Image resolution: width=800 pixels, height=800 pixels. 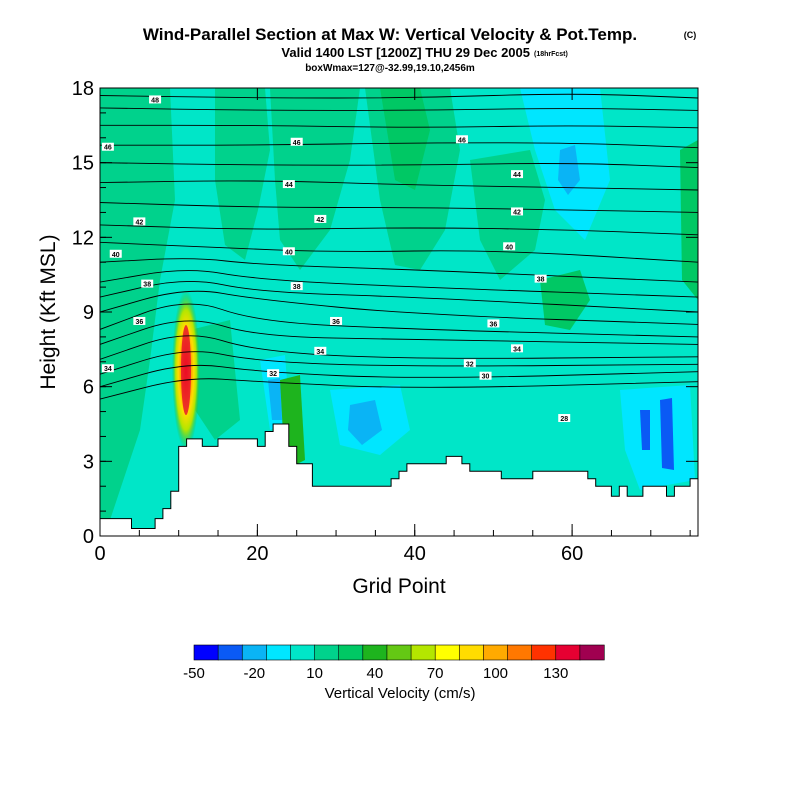 I want to click on terrain, so click(x=399, y=479).